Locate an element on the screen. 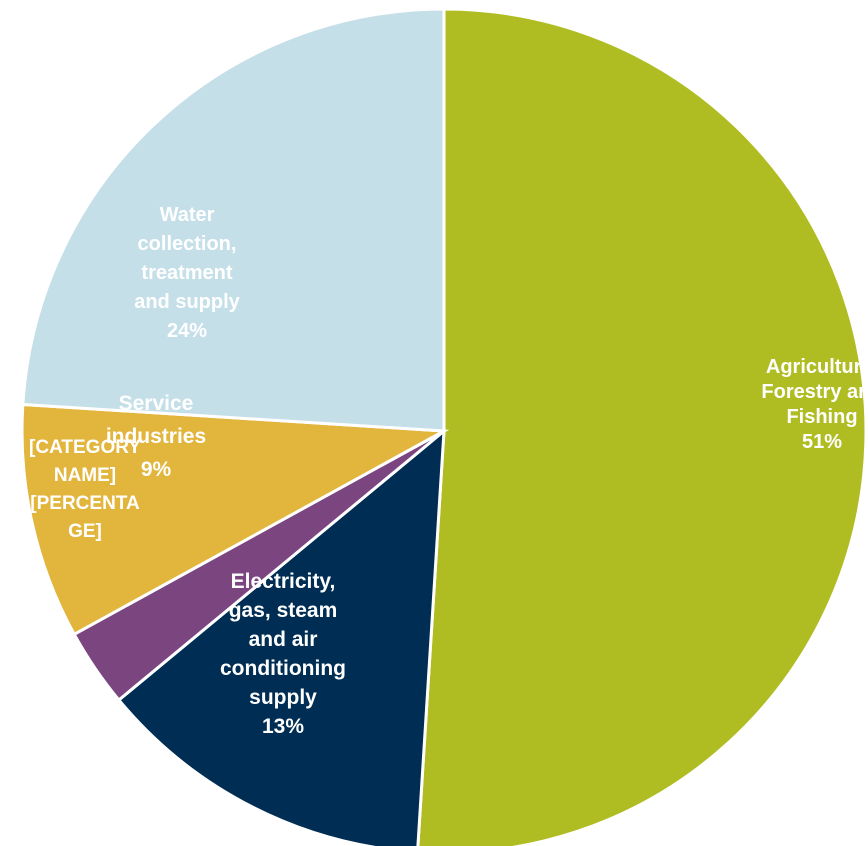  slice-label-line: supply is located at coordinates (283, 697).